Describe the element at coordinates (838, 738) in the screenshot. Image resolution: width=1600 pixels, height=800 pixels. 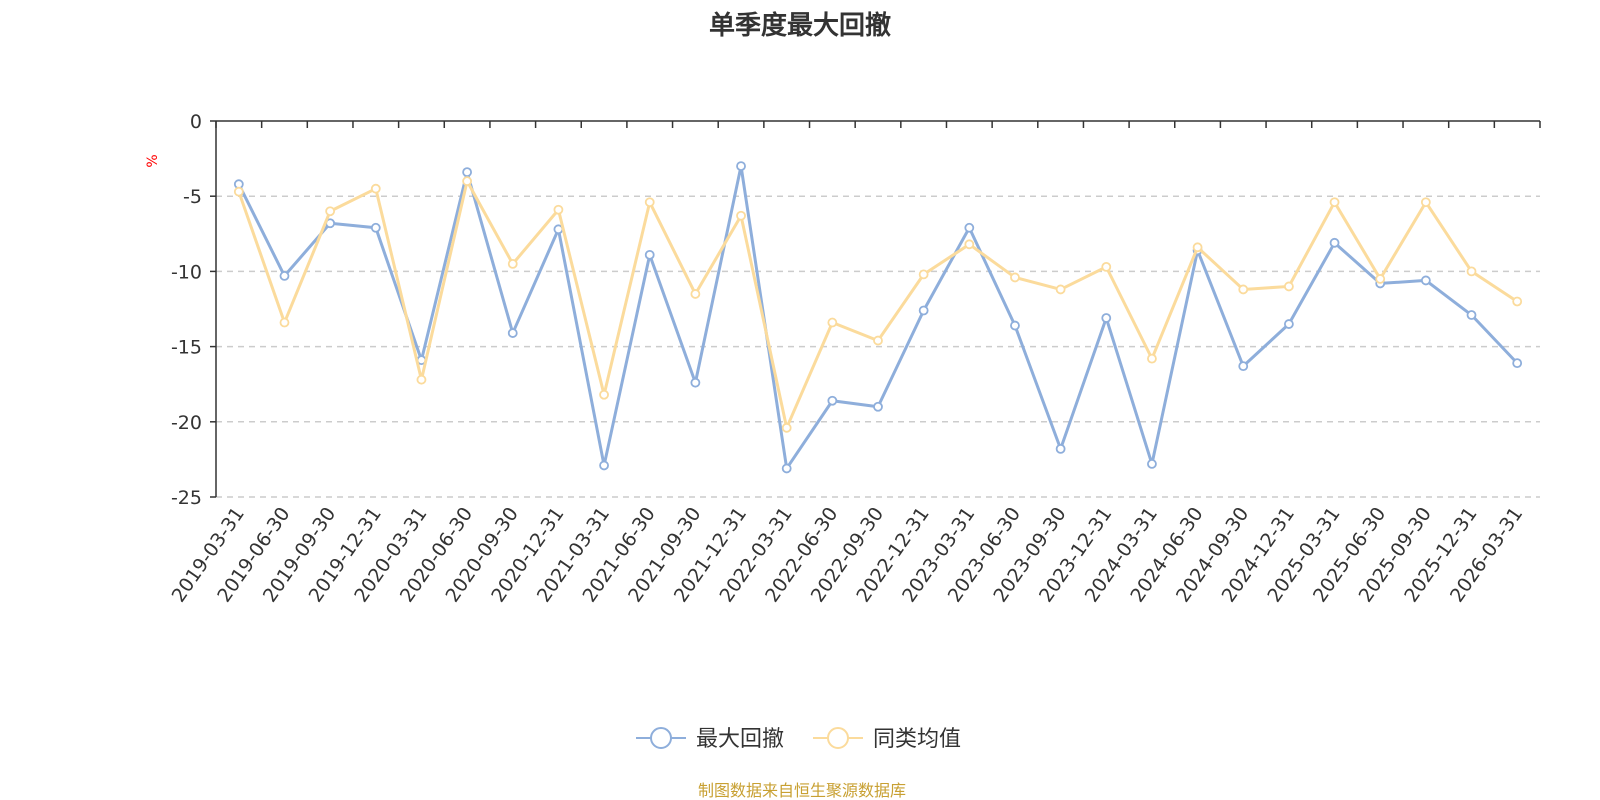
I see `legend-swatch-marker-category-average` at that location.